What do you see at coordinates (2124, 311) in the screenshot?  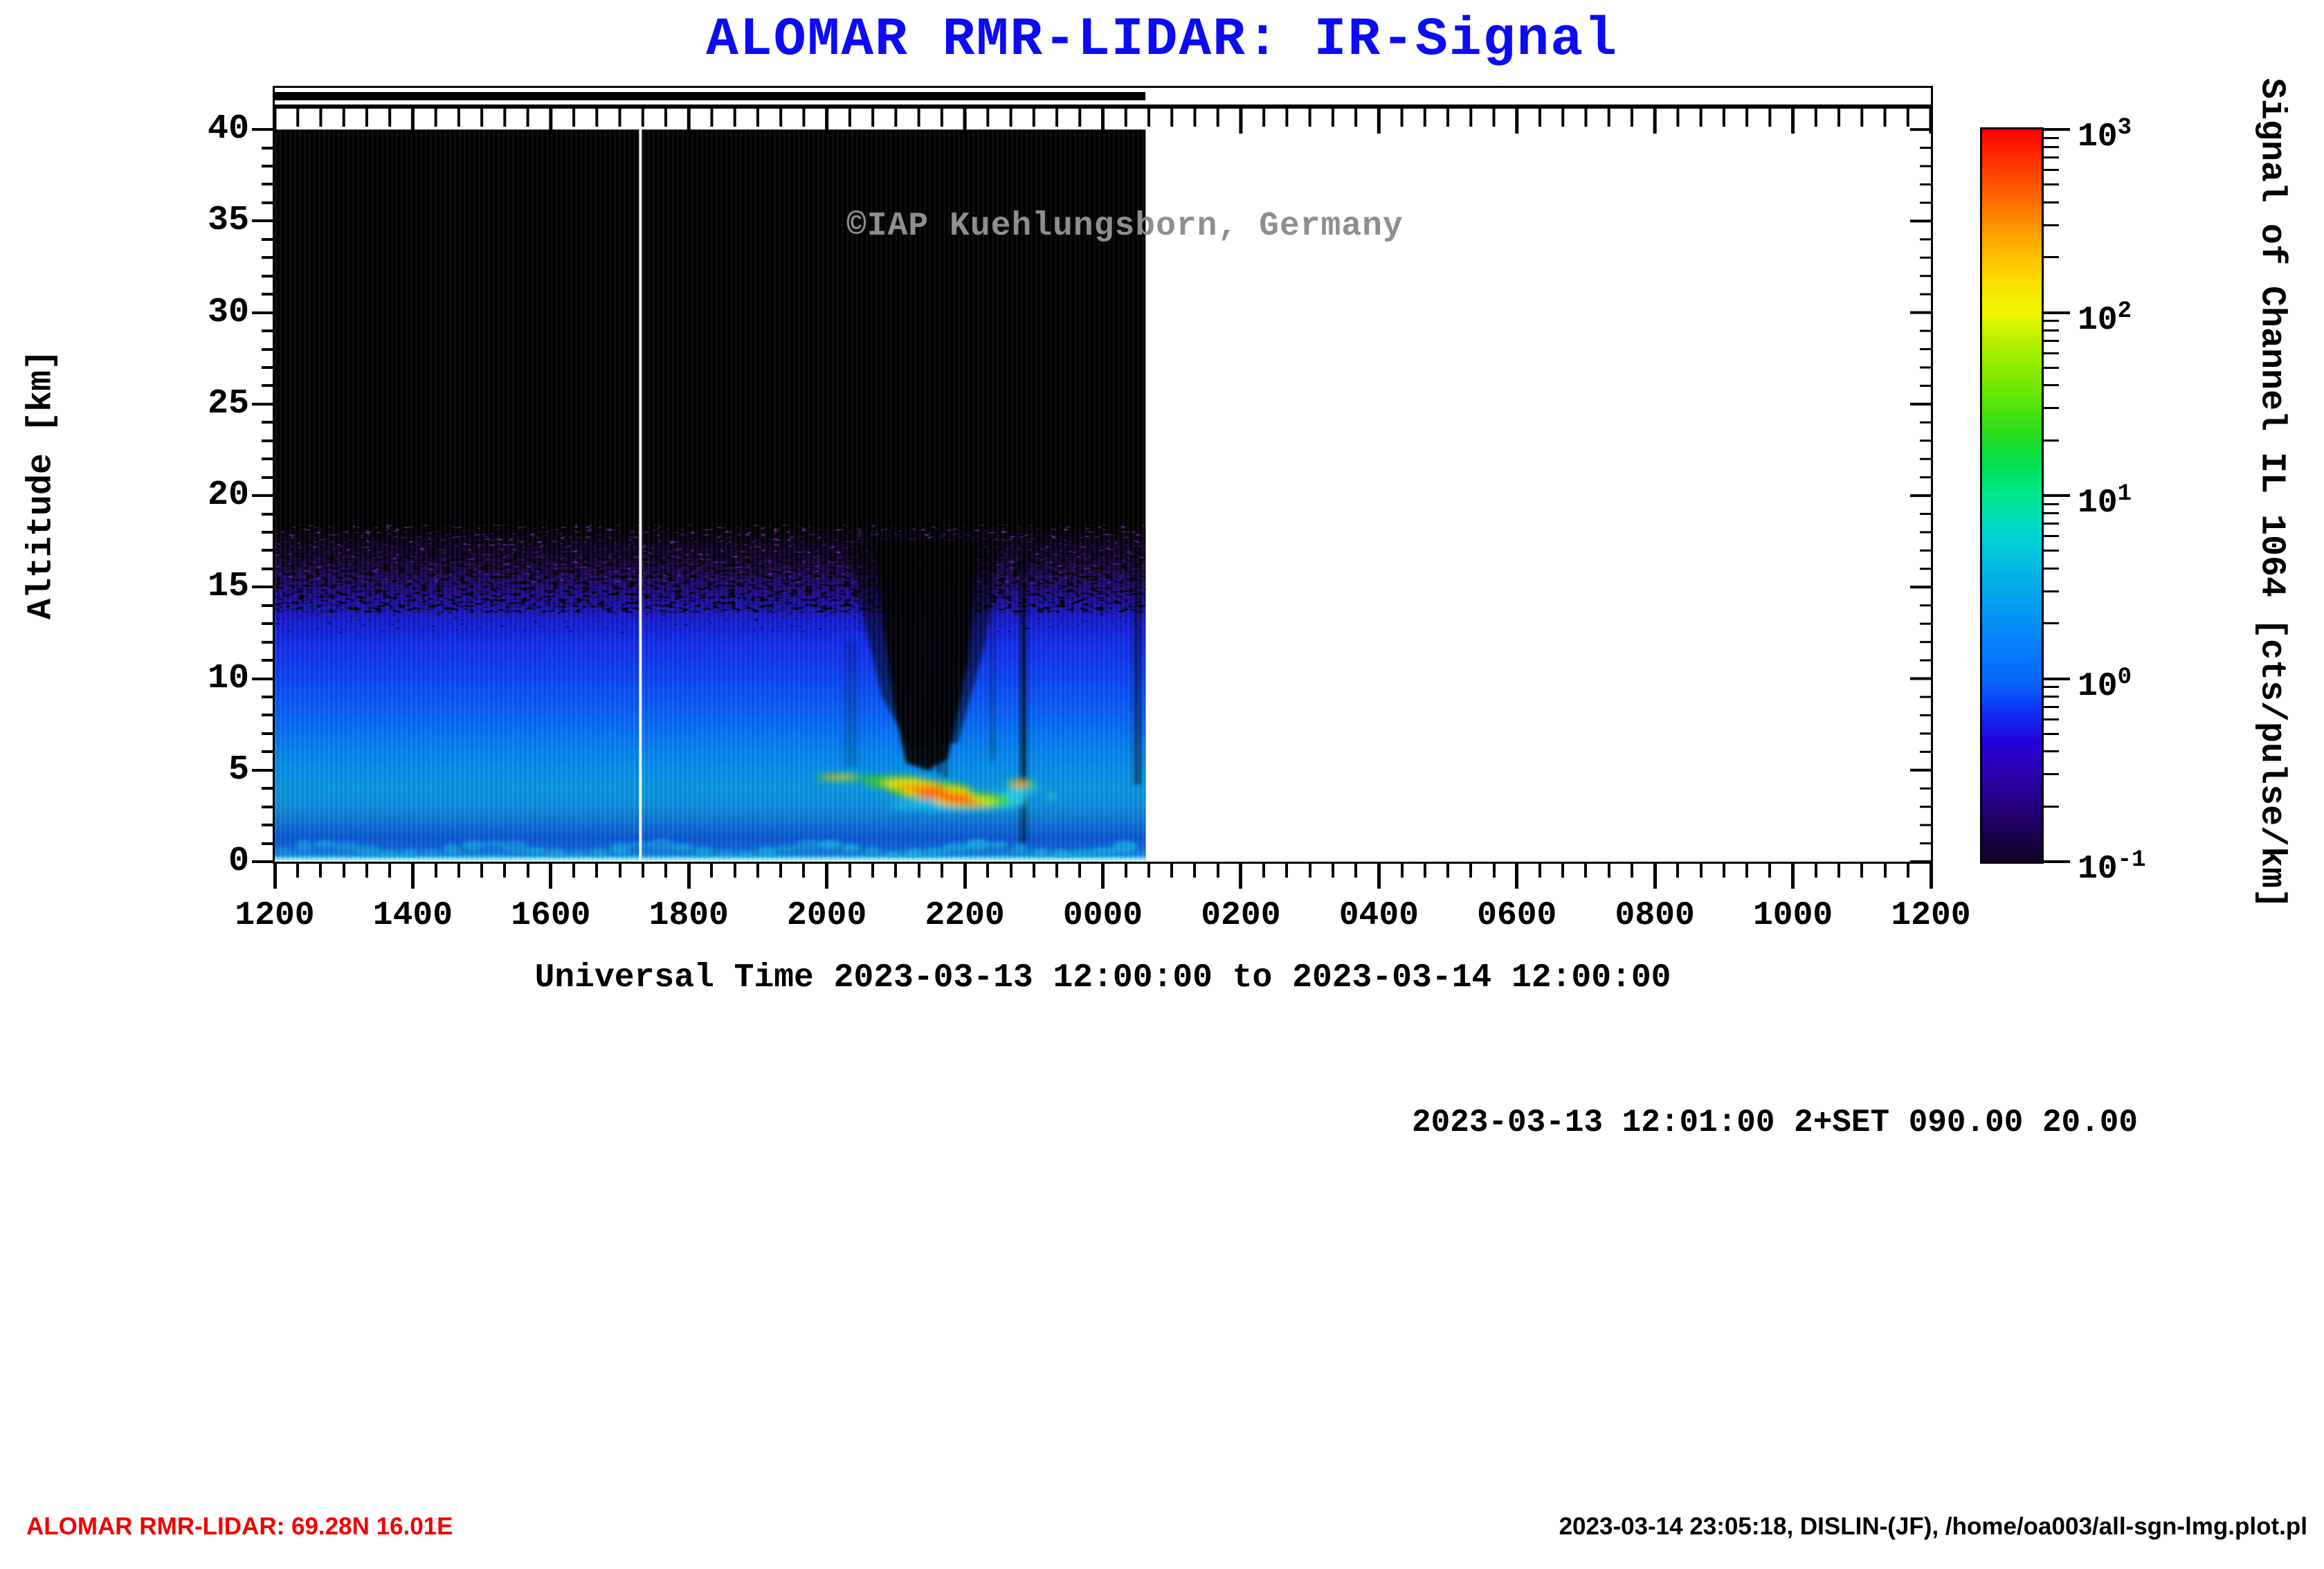 I see `colorbar-tick-exponent: 2` at bounding box center [2124, 311].